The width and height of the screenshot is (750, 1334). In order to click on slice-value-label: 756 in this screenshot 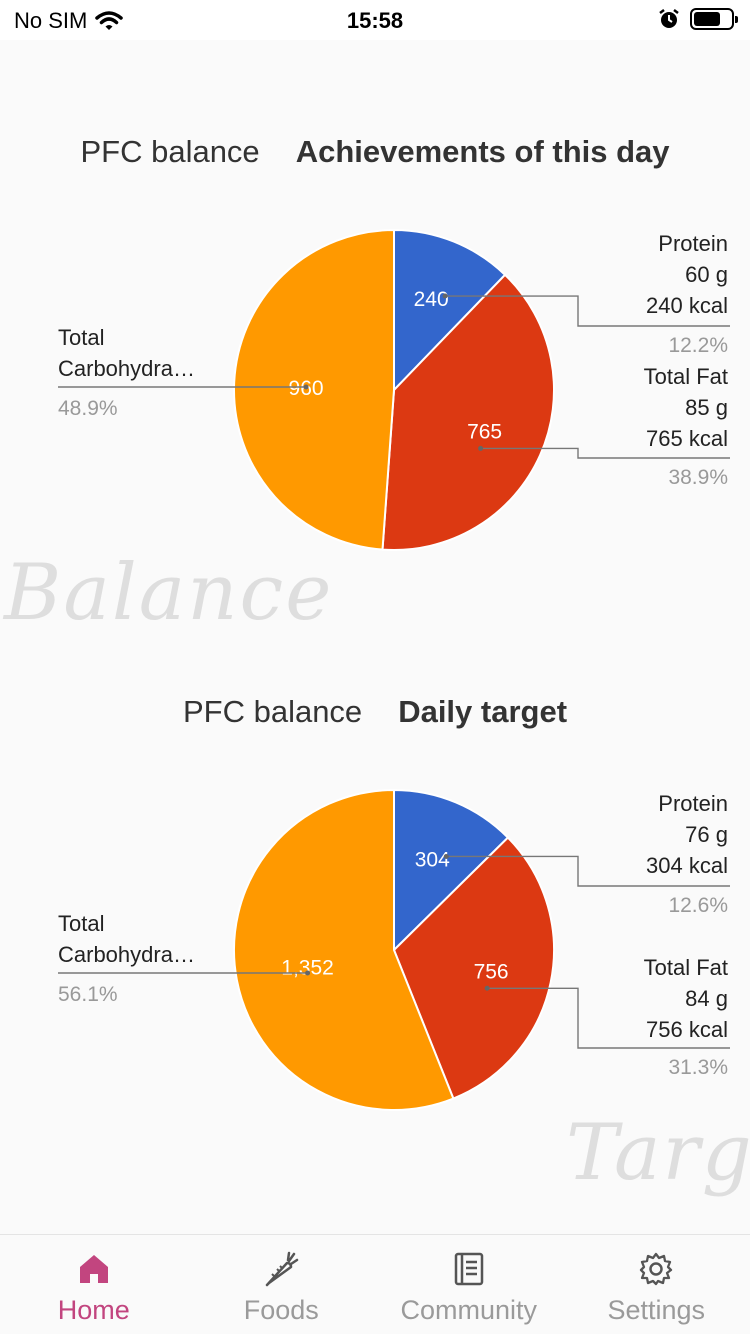, I will do `click(491, 971)`.